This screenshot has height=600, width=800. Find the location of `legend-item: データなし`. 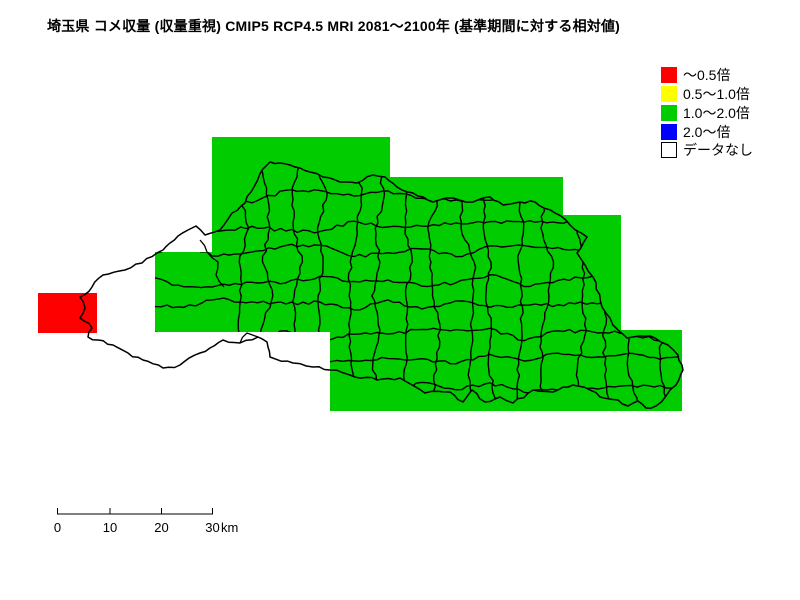

legend-item: データなし is located at coordinates (707, 150).